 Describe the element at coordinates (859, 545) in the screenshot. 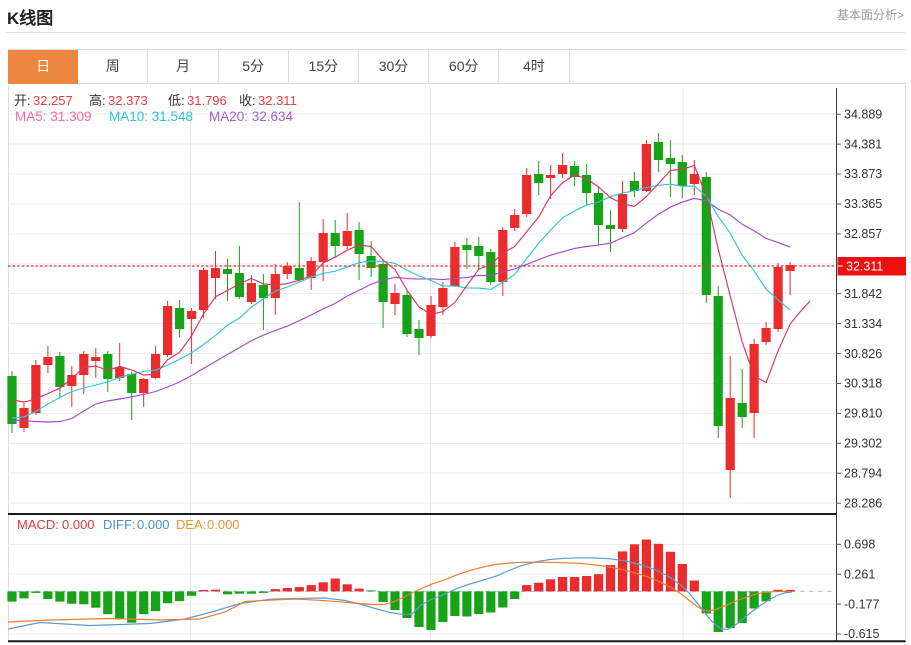

I see `svg-text: 0.698` at that location.